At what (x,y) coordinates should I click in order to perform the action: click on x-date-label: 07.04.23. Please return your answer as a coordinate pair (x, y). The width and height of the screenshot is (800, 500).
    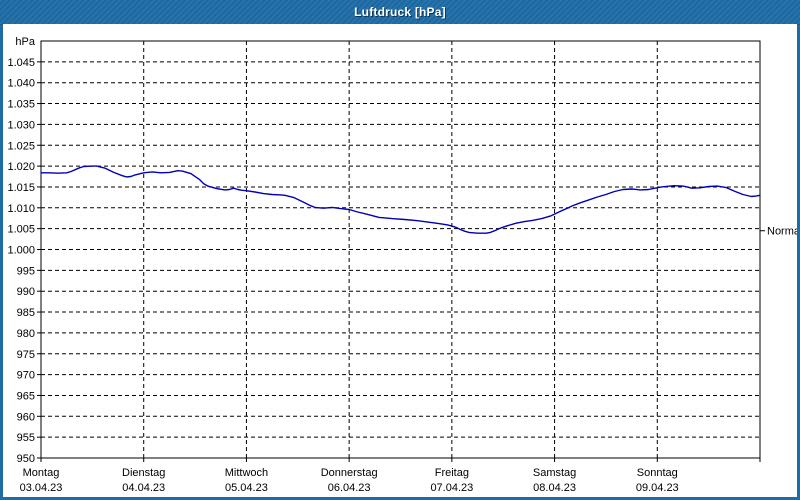
    Looking at the image, I should click on (451, 488).